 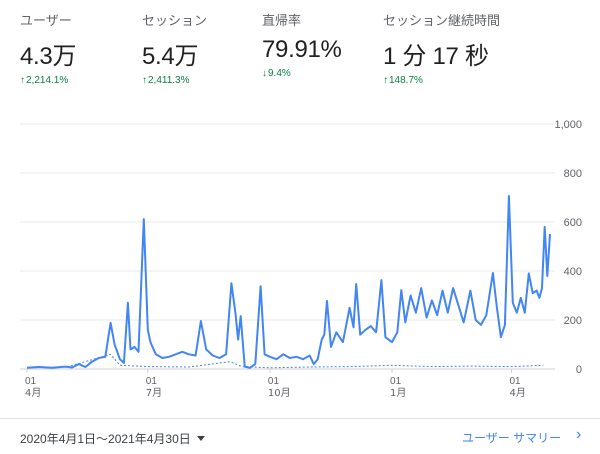 What do you see at coordinates (579, 434) in the screenshot?
I see `chevron-right-icon: ›` at bounding box center [579, 434].